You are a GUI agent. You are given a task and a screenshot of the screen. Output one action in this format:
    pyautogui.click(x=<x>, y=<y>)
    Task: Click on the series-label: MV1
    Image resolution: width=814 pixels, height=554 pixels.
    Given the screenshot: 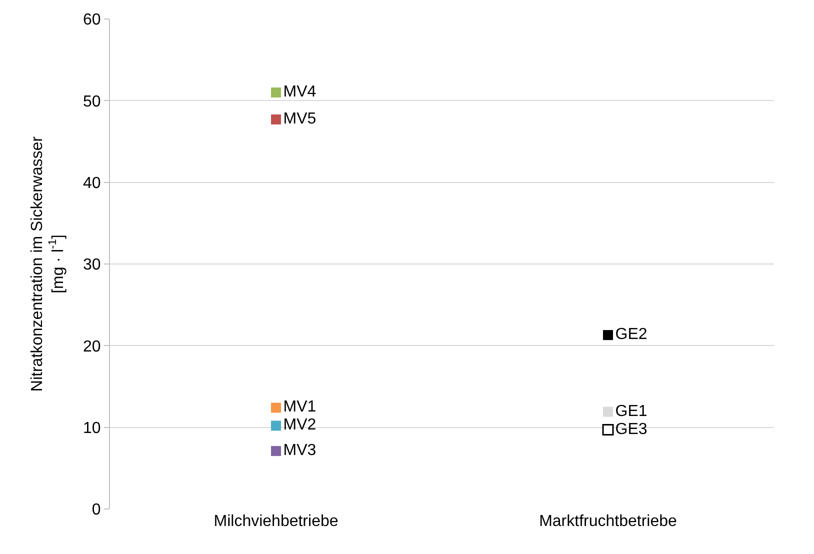 What is the action you would take?
    pyautogui.click(x=299, y=407)
    